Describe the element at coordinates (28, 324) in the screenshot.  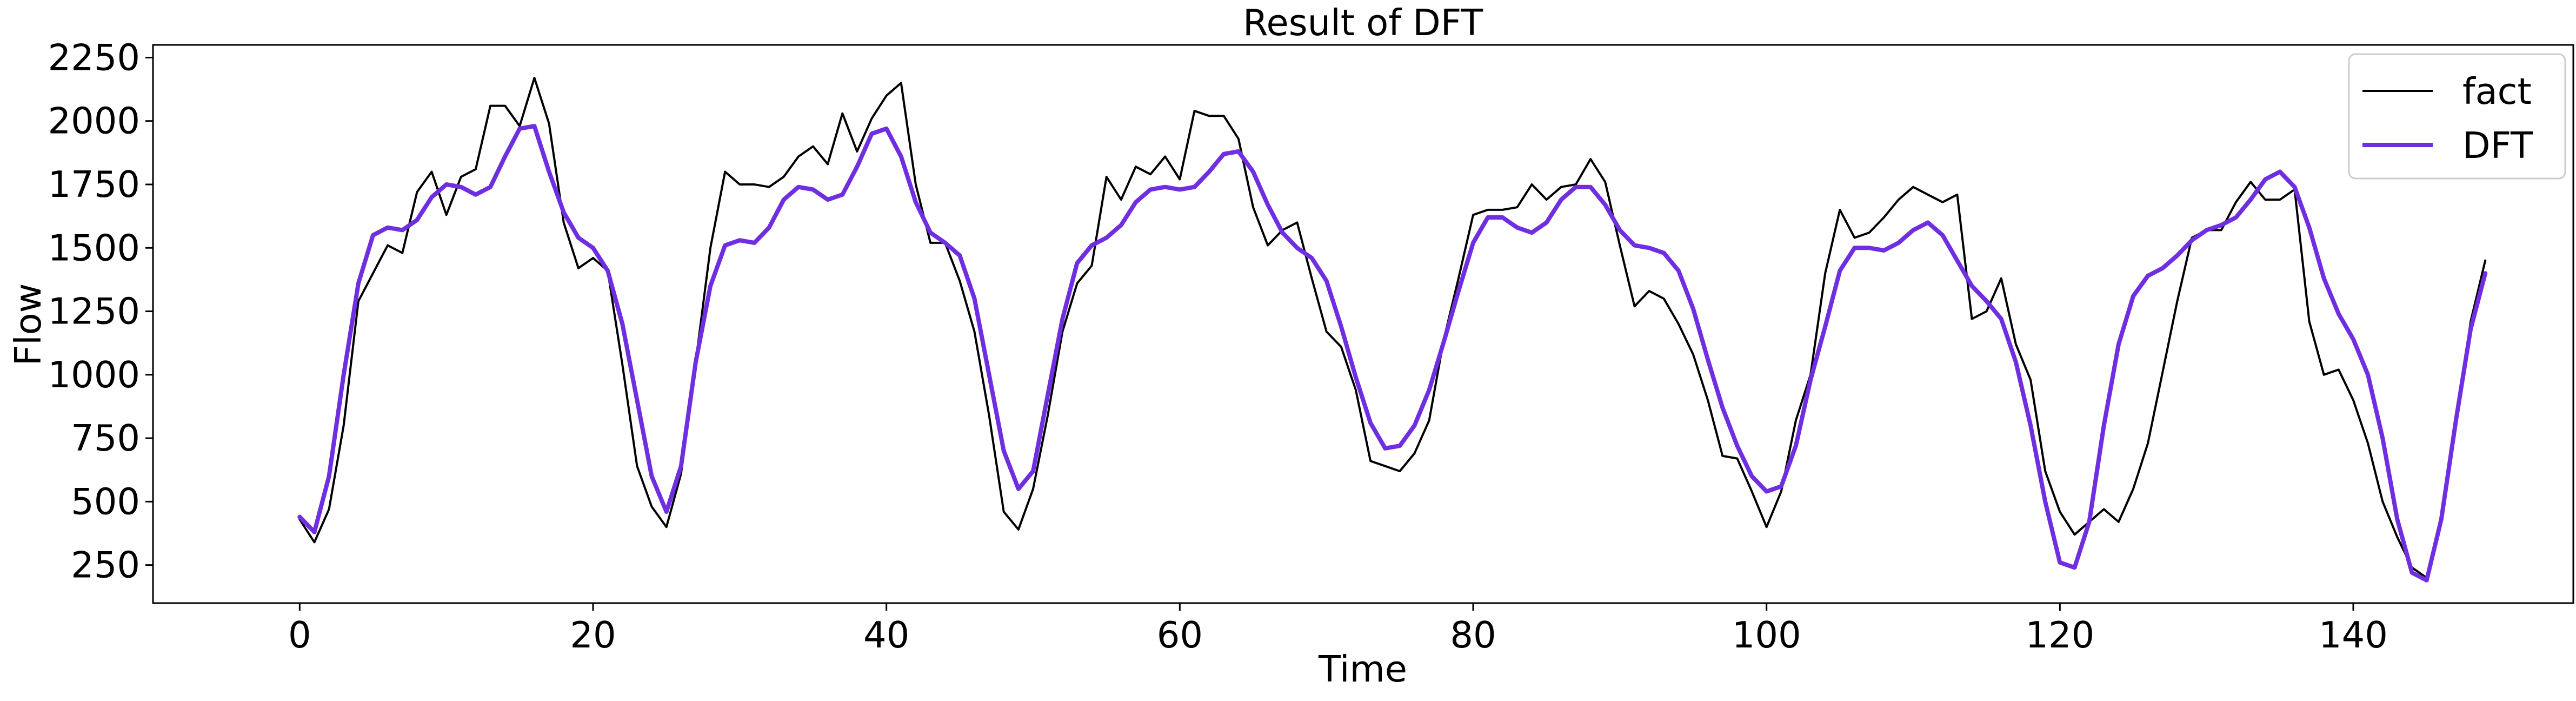
I see `y-axis-label: Flow` at that location.